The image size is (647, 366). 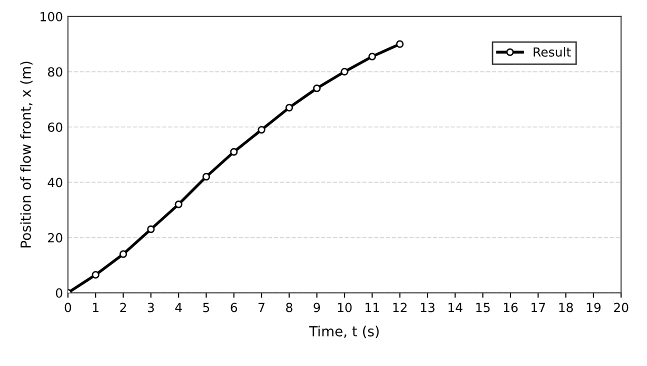 I want to click on x-tick-label: 2, so click(x=123, y=307).